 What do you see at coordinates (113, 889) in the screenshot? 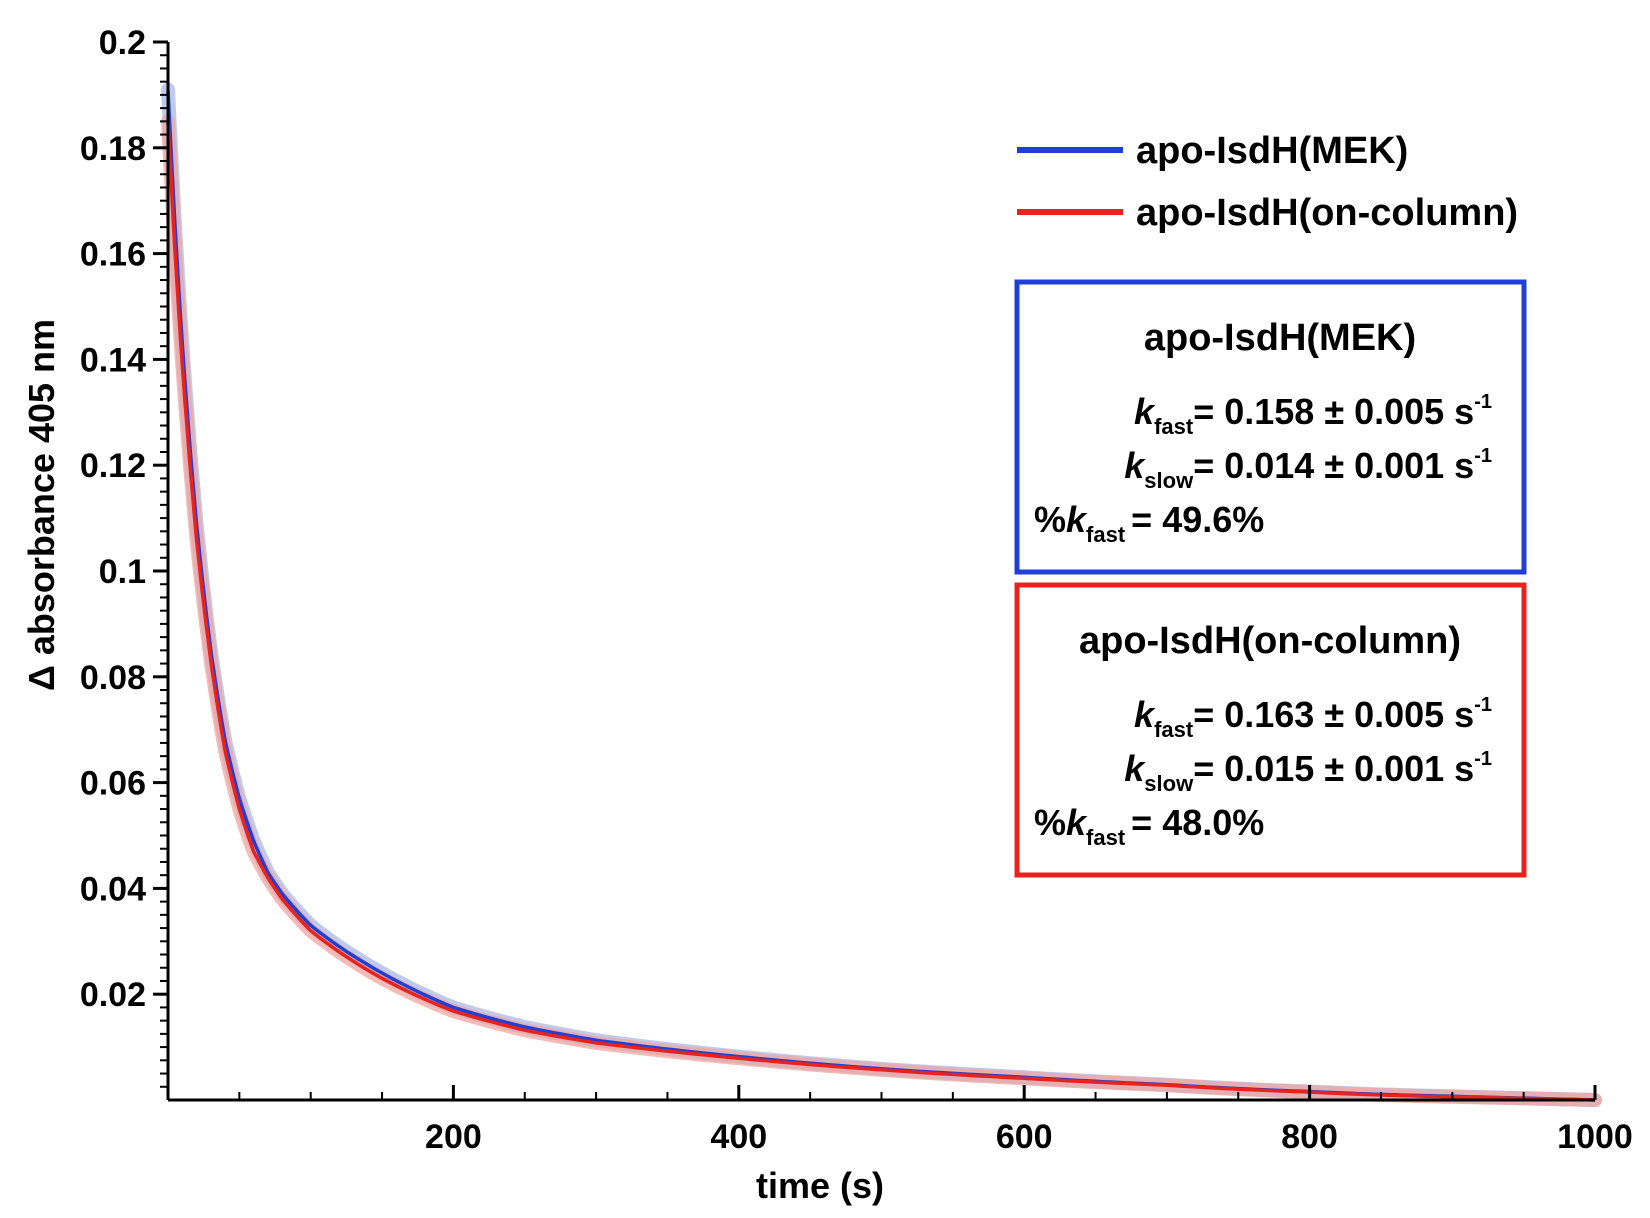
I see `y-tick-label: 0.04` at bounding box center [113, 889].